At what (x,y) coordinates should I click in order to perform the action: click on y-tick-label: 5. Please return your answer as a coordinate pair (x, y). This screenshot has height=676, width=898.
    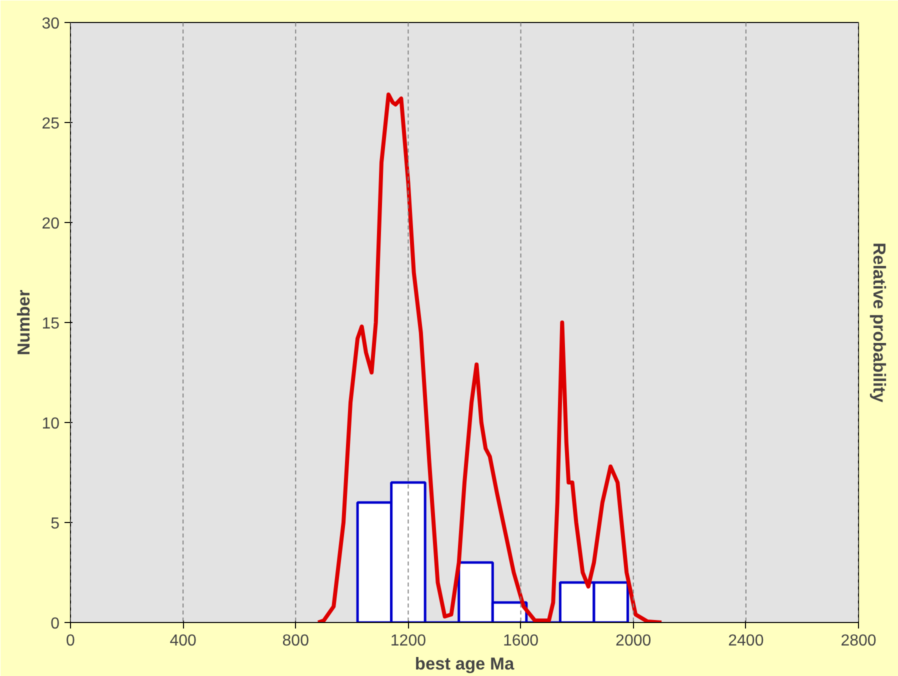
    Looking at the image, I should click on (55, 524).